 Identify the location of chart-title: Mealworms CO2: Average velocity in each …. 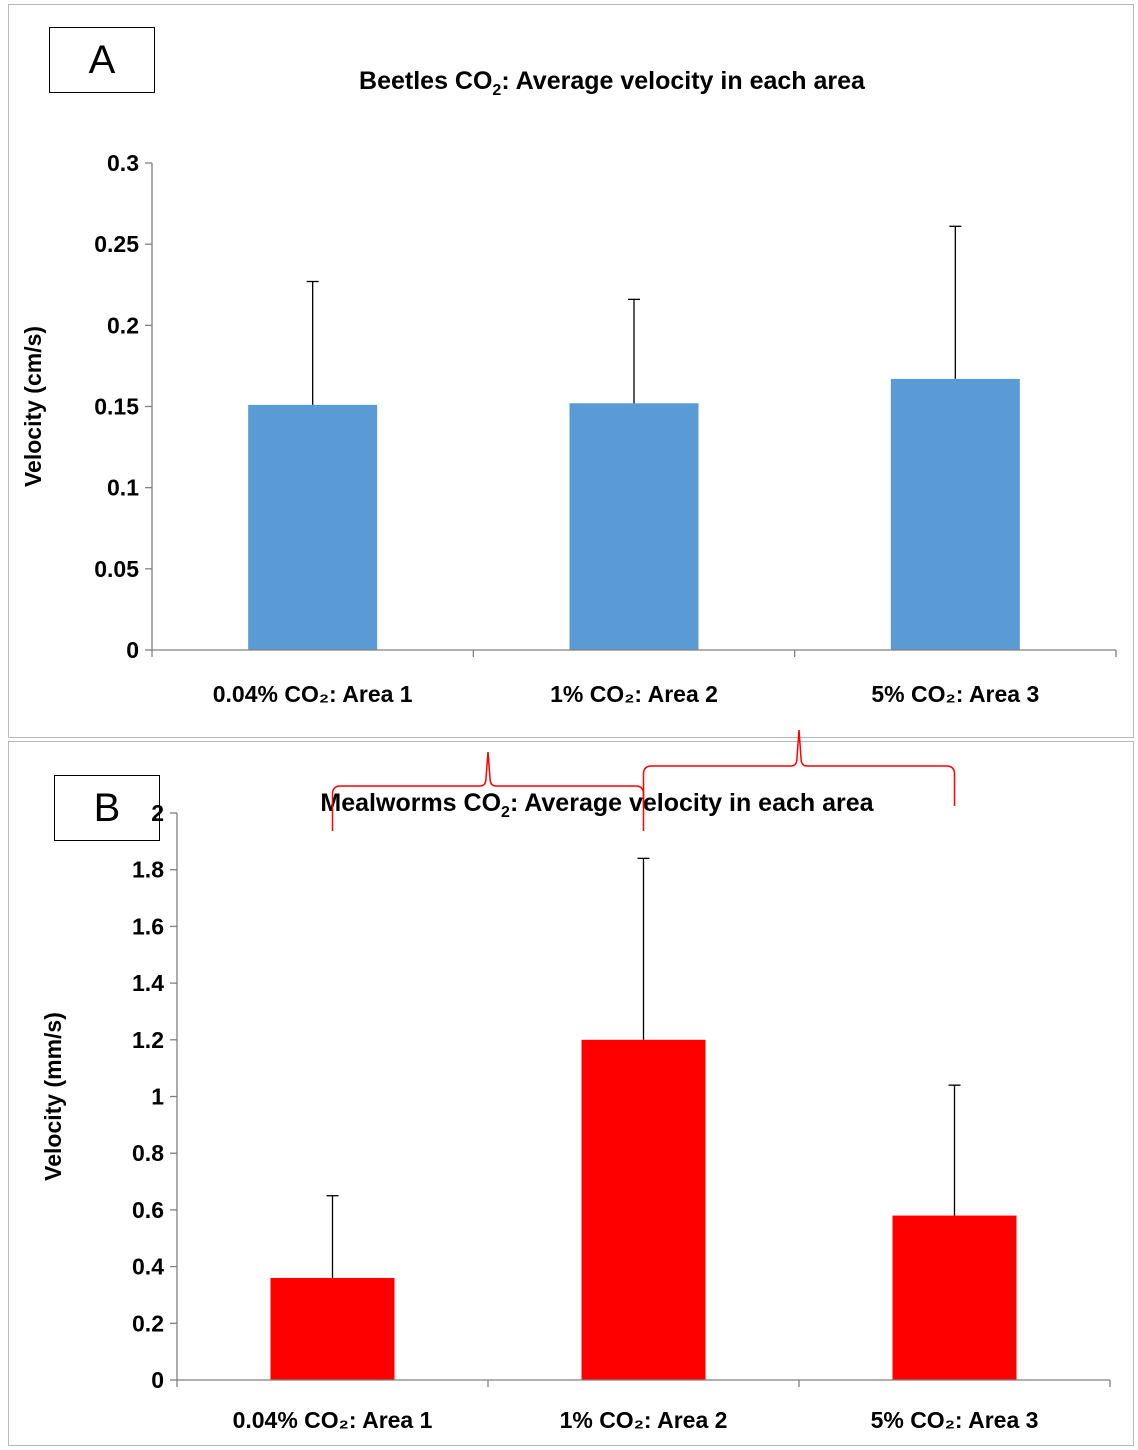
(597, 805).